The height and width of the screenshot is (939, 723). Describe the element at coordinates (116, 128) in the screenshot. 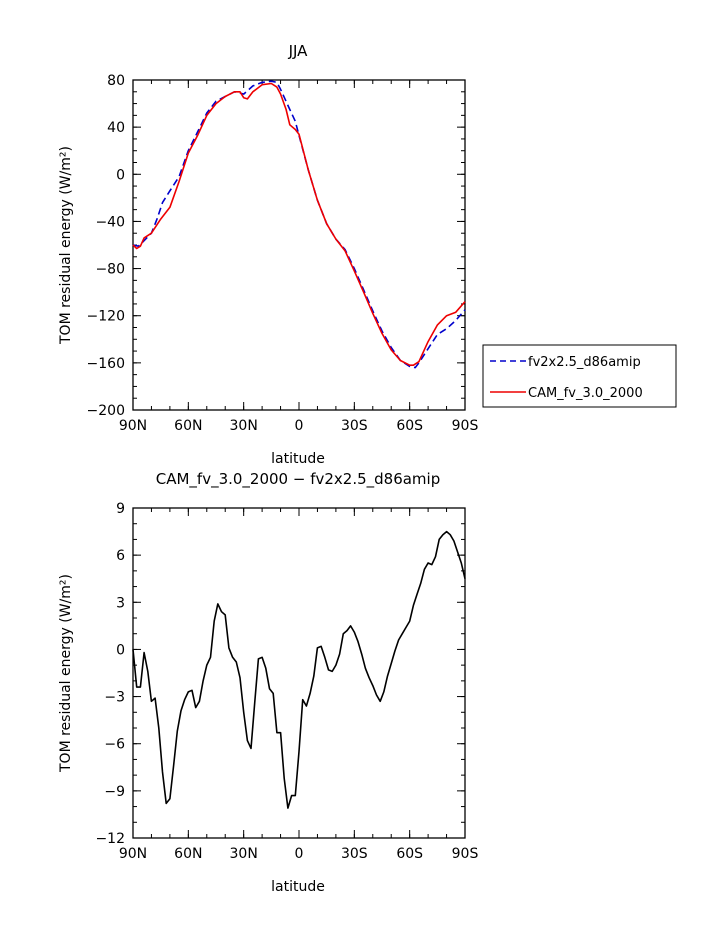

I see `y-tick-label: 40` at that location.